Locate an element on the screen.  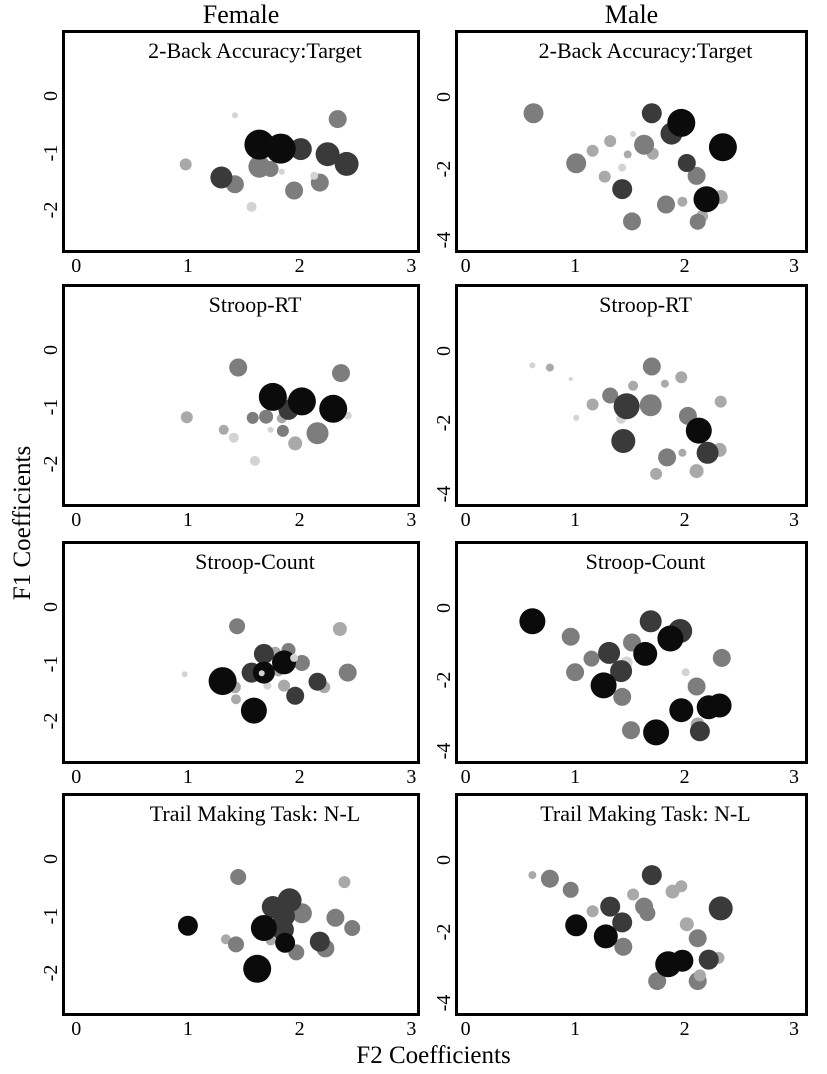
panel-female-trail-making: Trail Making Task: N-L 0 1 2 3 0 -1 -2 is located at coordinates (230, 916).